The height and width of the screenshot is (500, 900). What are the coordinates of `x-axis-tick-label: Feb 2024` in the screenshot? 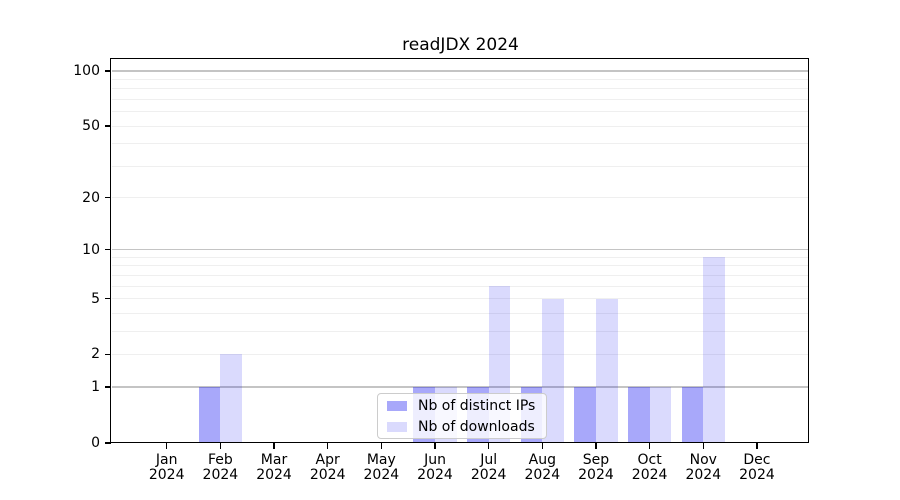 It's located at (220, 467).